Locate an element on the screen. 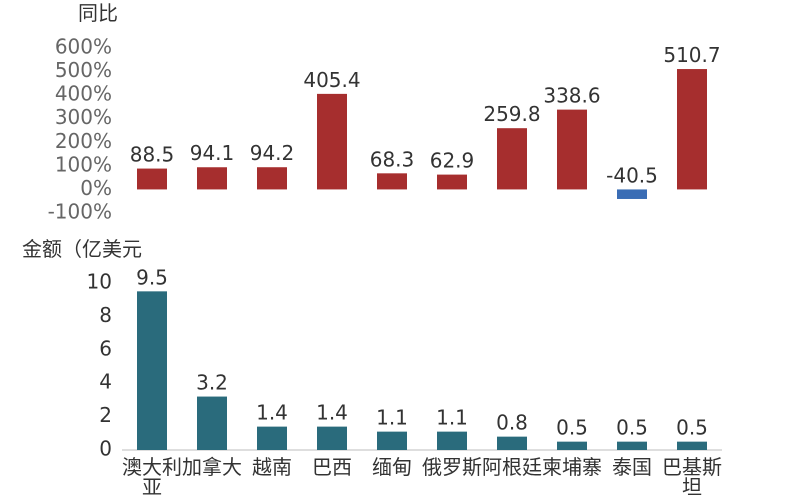 The image size is (800, 504). bottom-chart-y-tick-label: 4 is located at coordinates (105, 382).